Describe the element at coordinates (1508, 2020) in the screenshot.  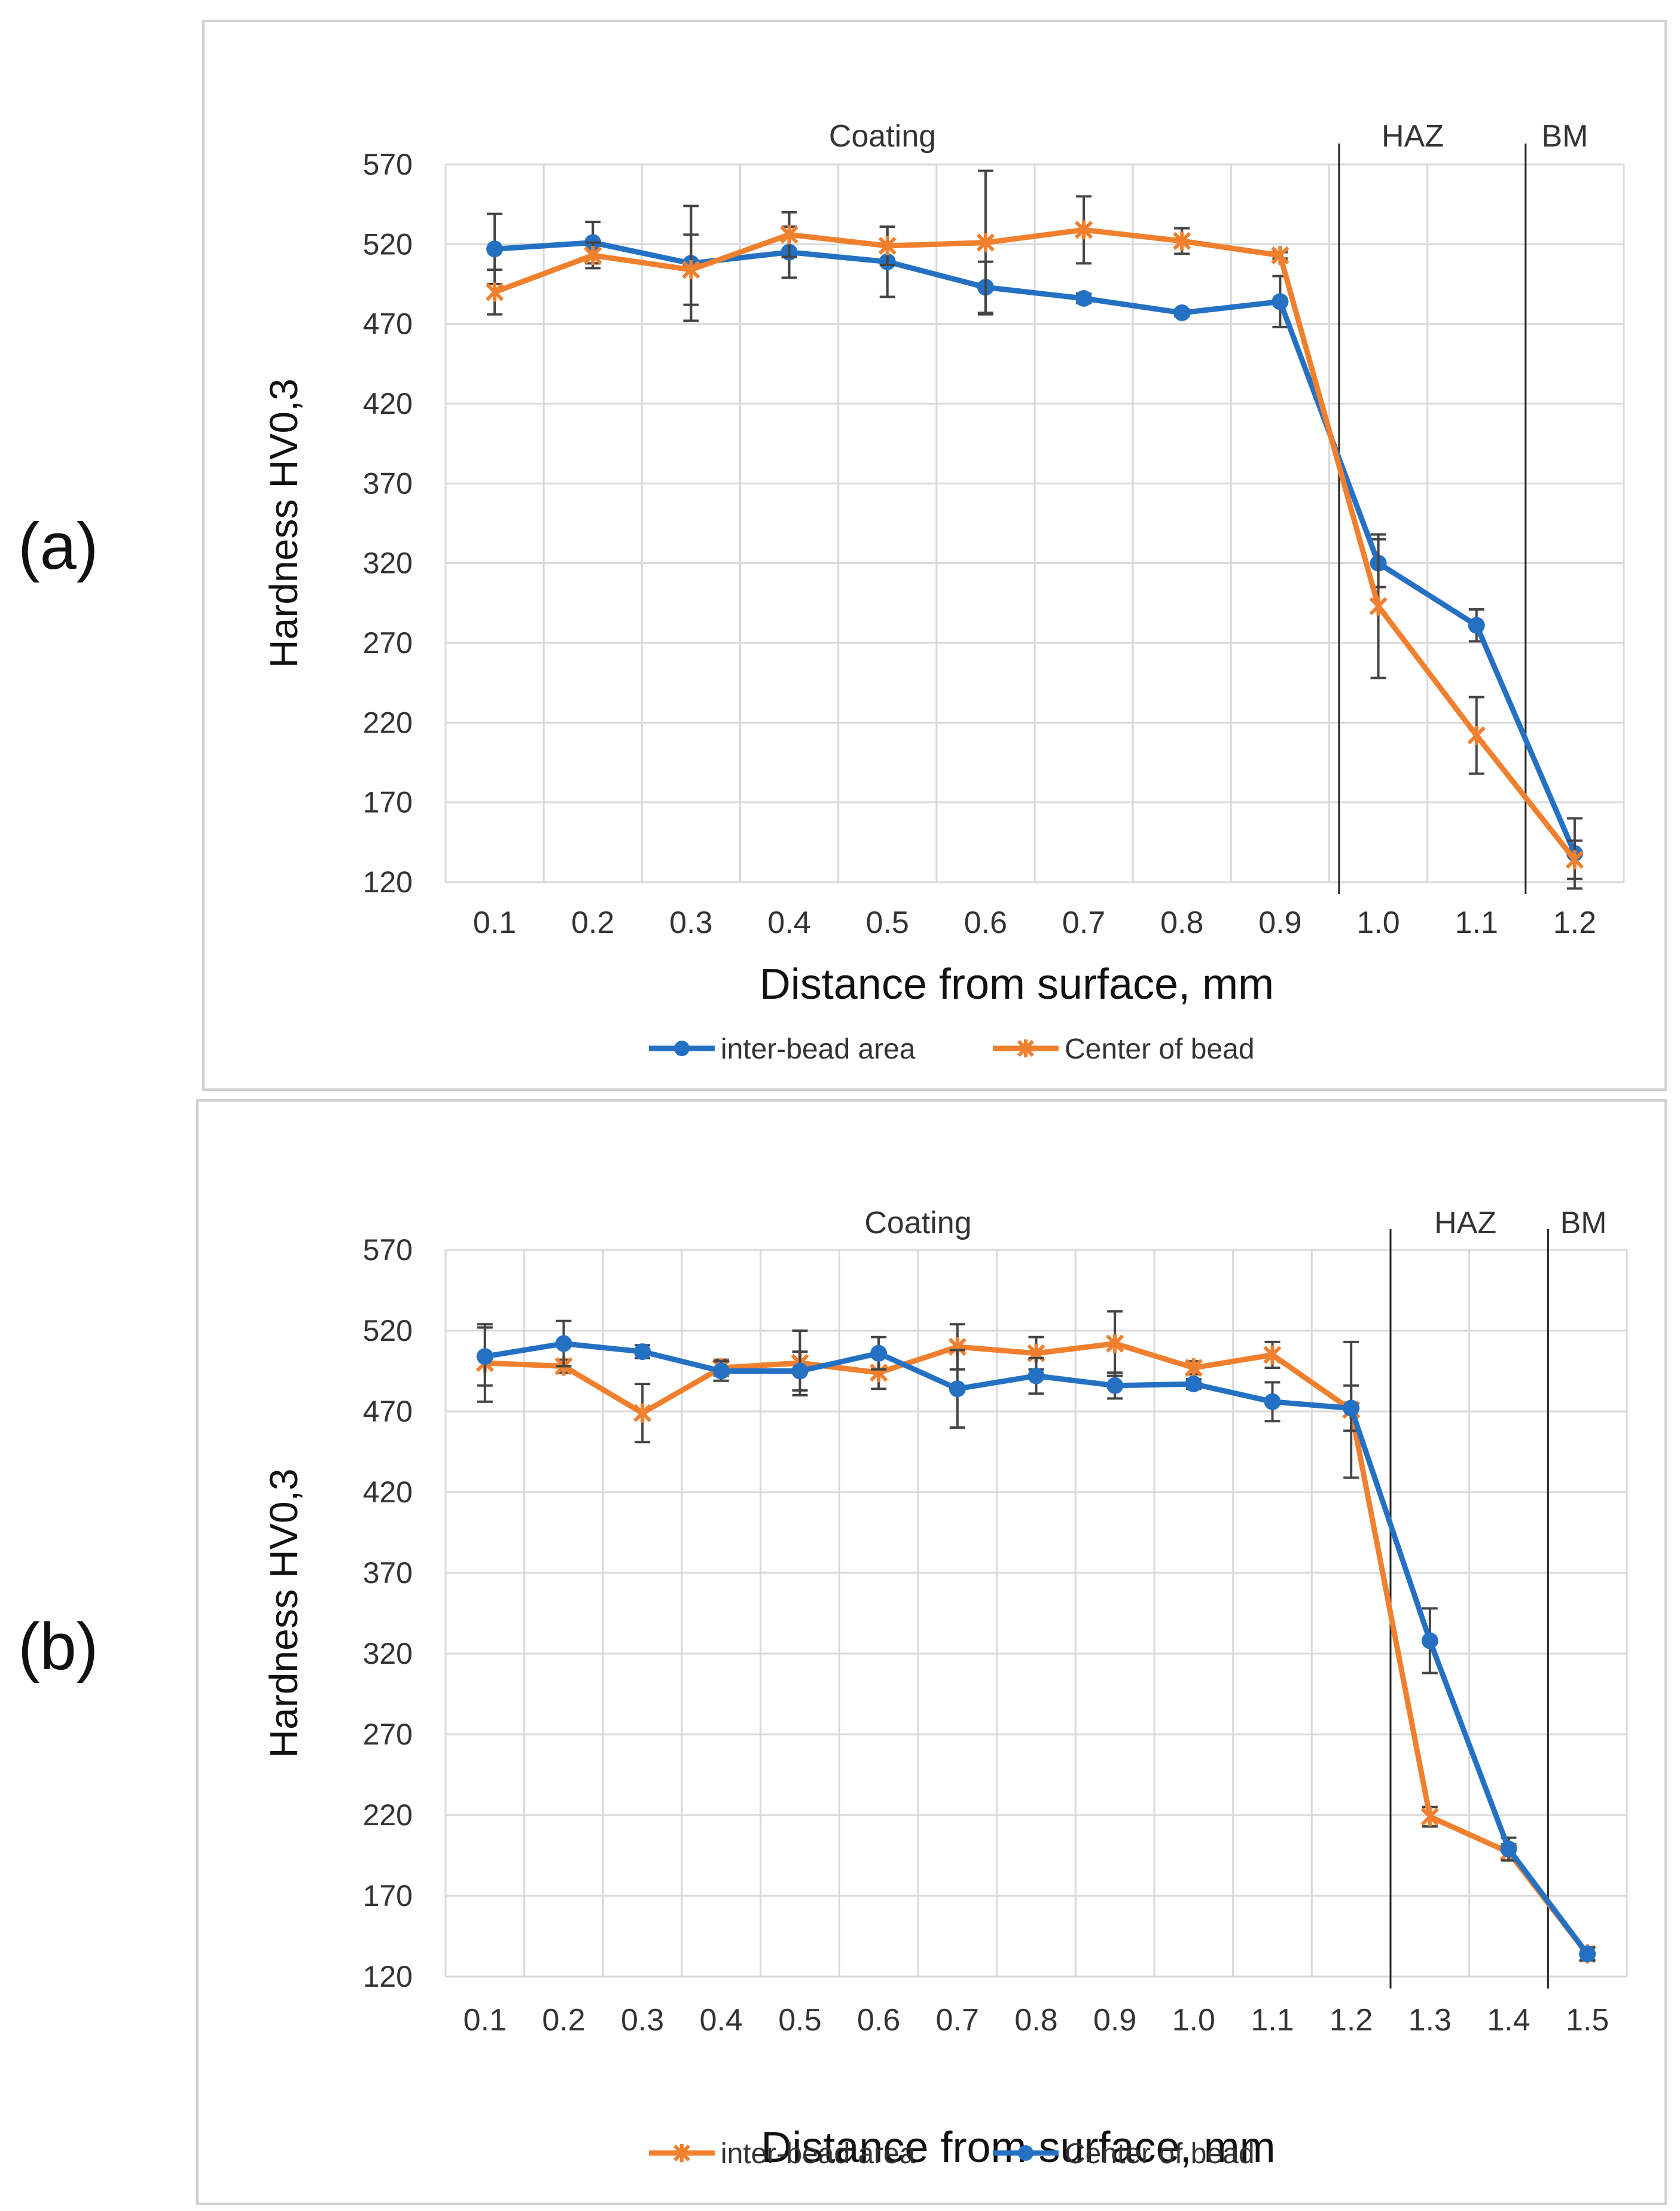
I see `x-tick-label: 1.4` at that location.